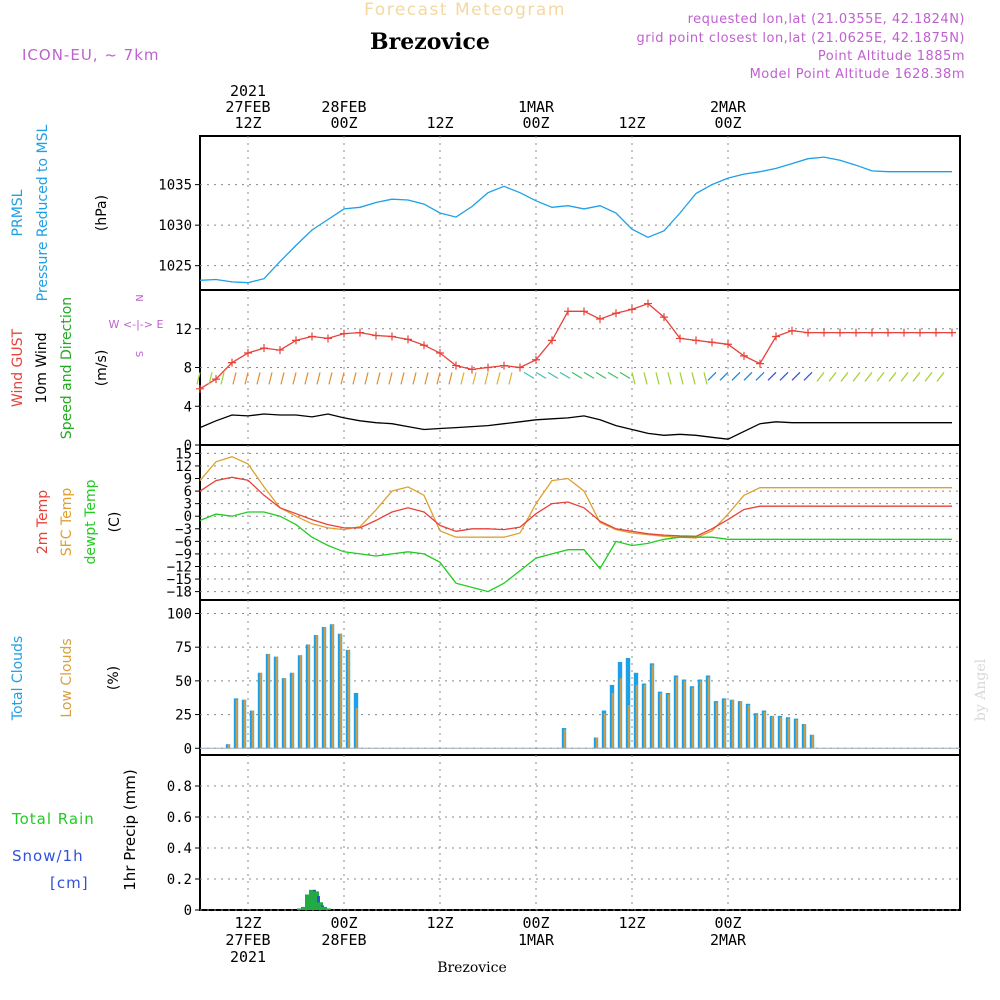 The image size is (1000, 1000). What do you see at coordinates (183, 682) in the screenshot?
I see `y-tick-label: 50` at bounding box center [183, 682].